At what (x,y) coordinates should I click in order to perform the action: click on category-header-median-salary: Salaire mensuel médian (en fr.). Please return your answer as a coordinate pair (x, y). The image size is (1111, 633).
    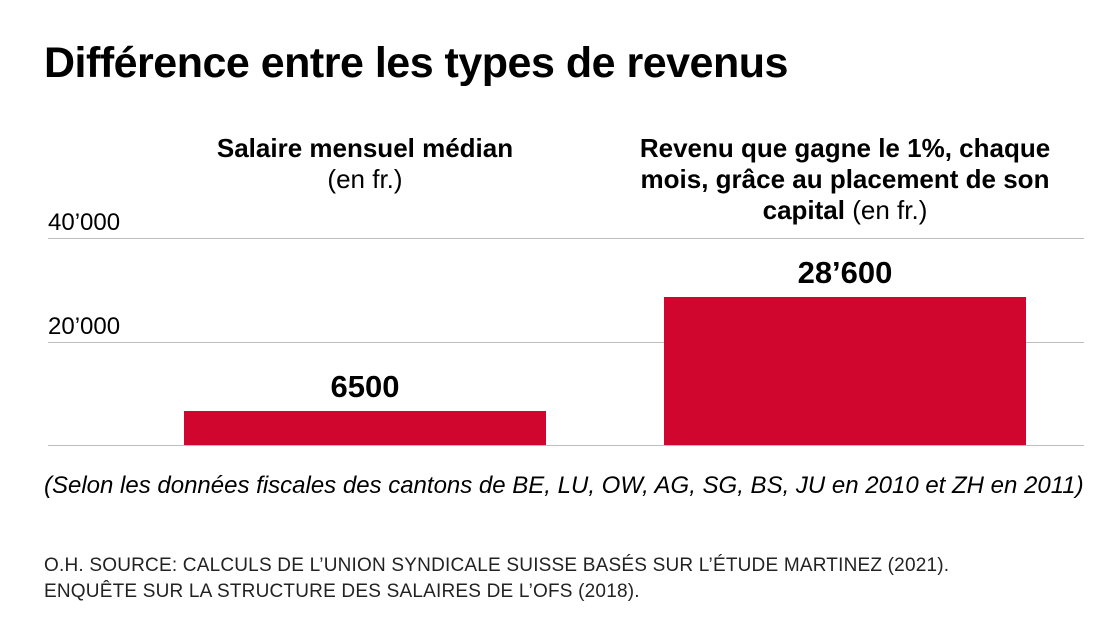
    Looking at the image, I should click on (365, 164).